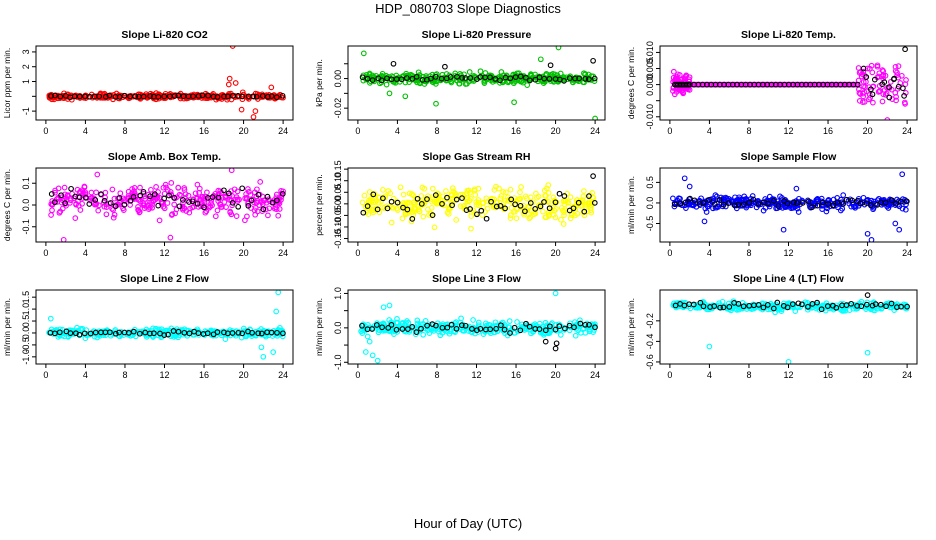  What do you see at coordinates (357, 253) in the screenshot?
I see `x-tick-label: 0` at bounding box center [357, 253].